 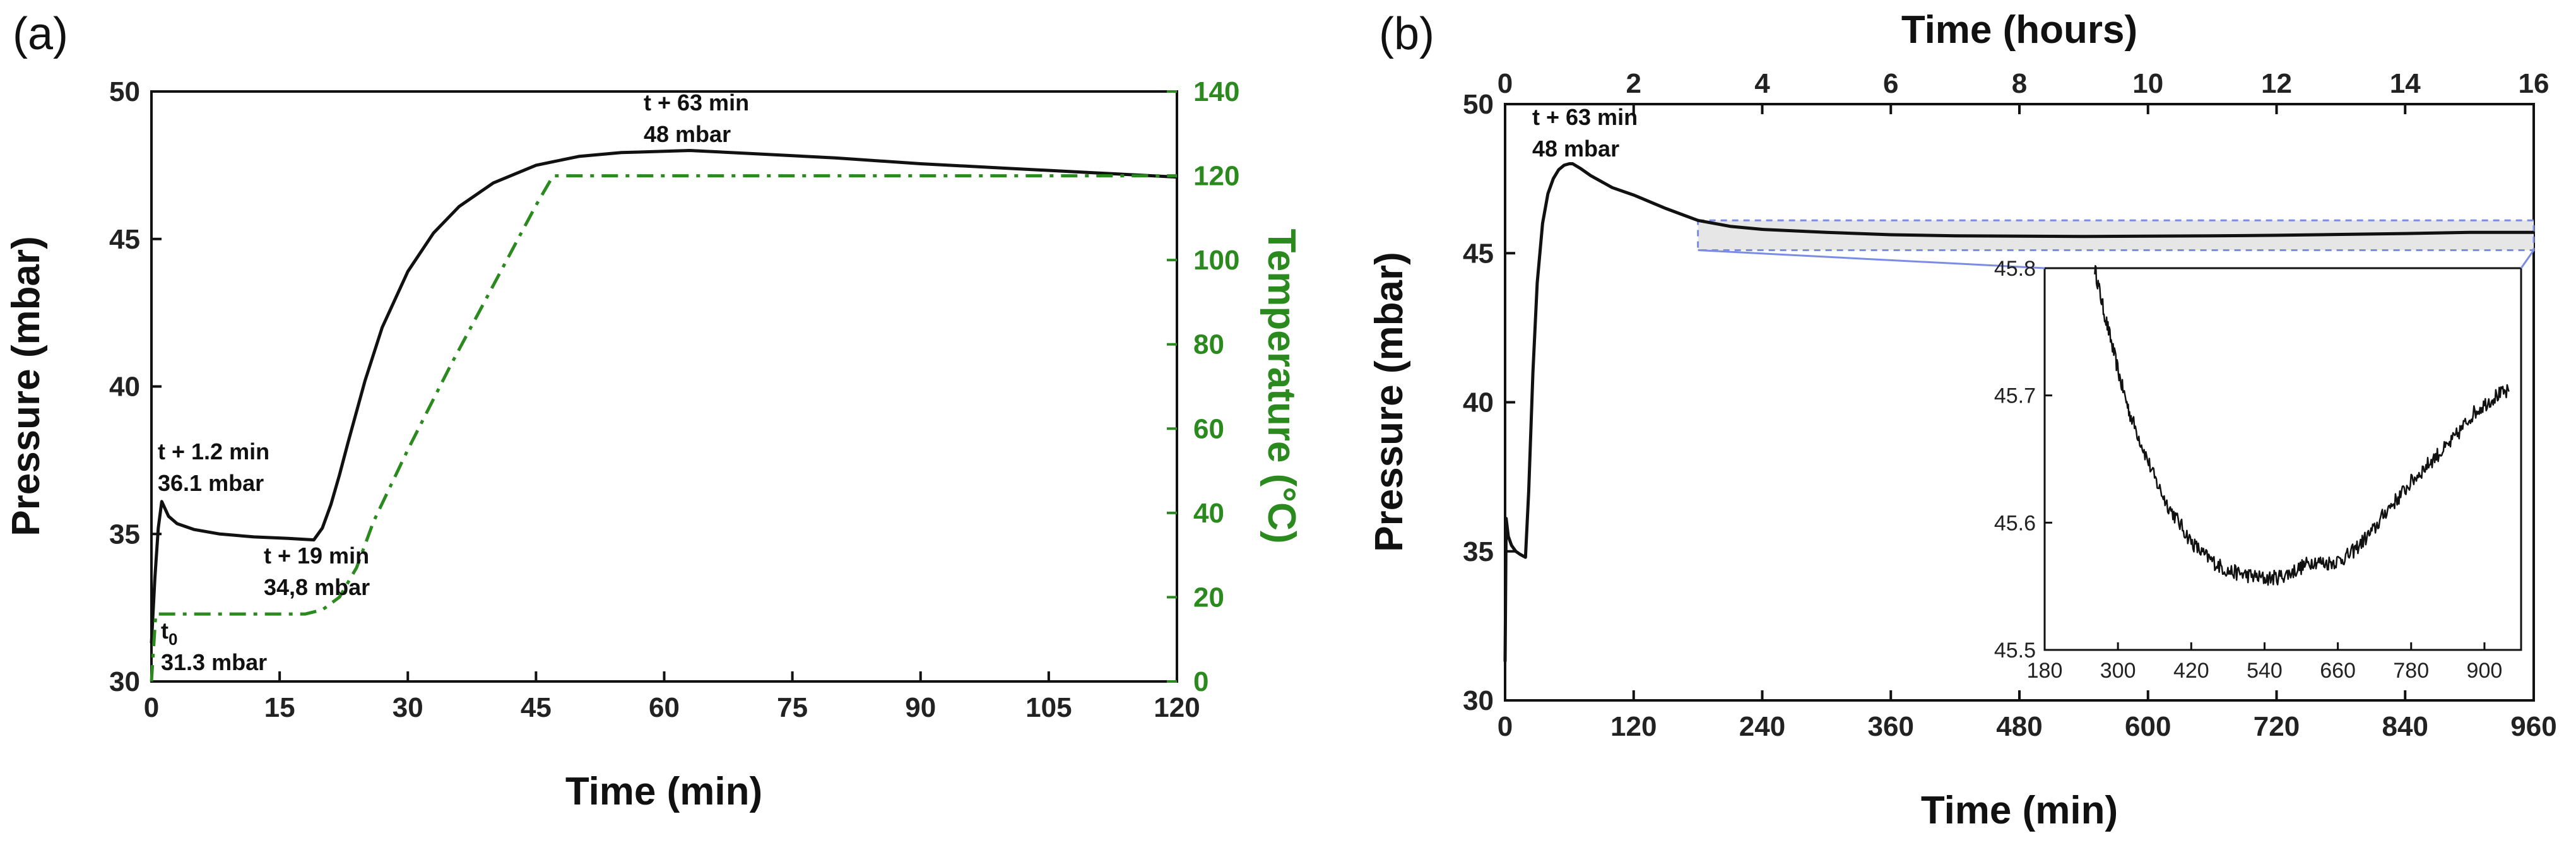 I want to click on panel-a-x-tick-label: 15, so click(x=279, y=707).